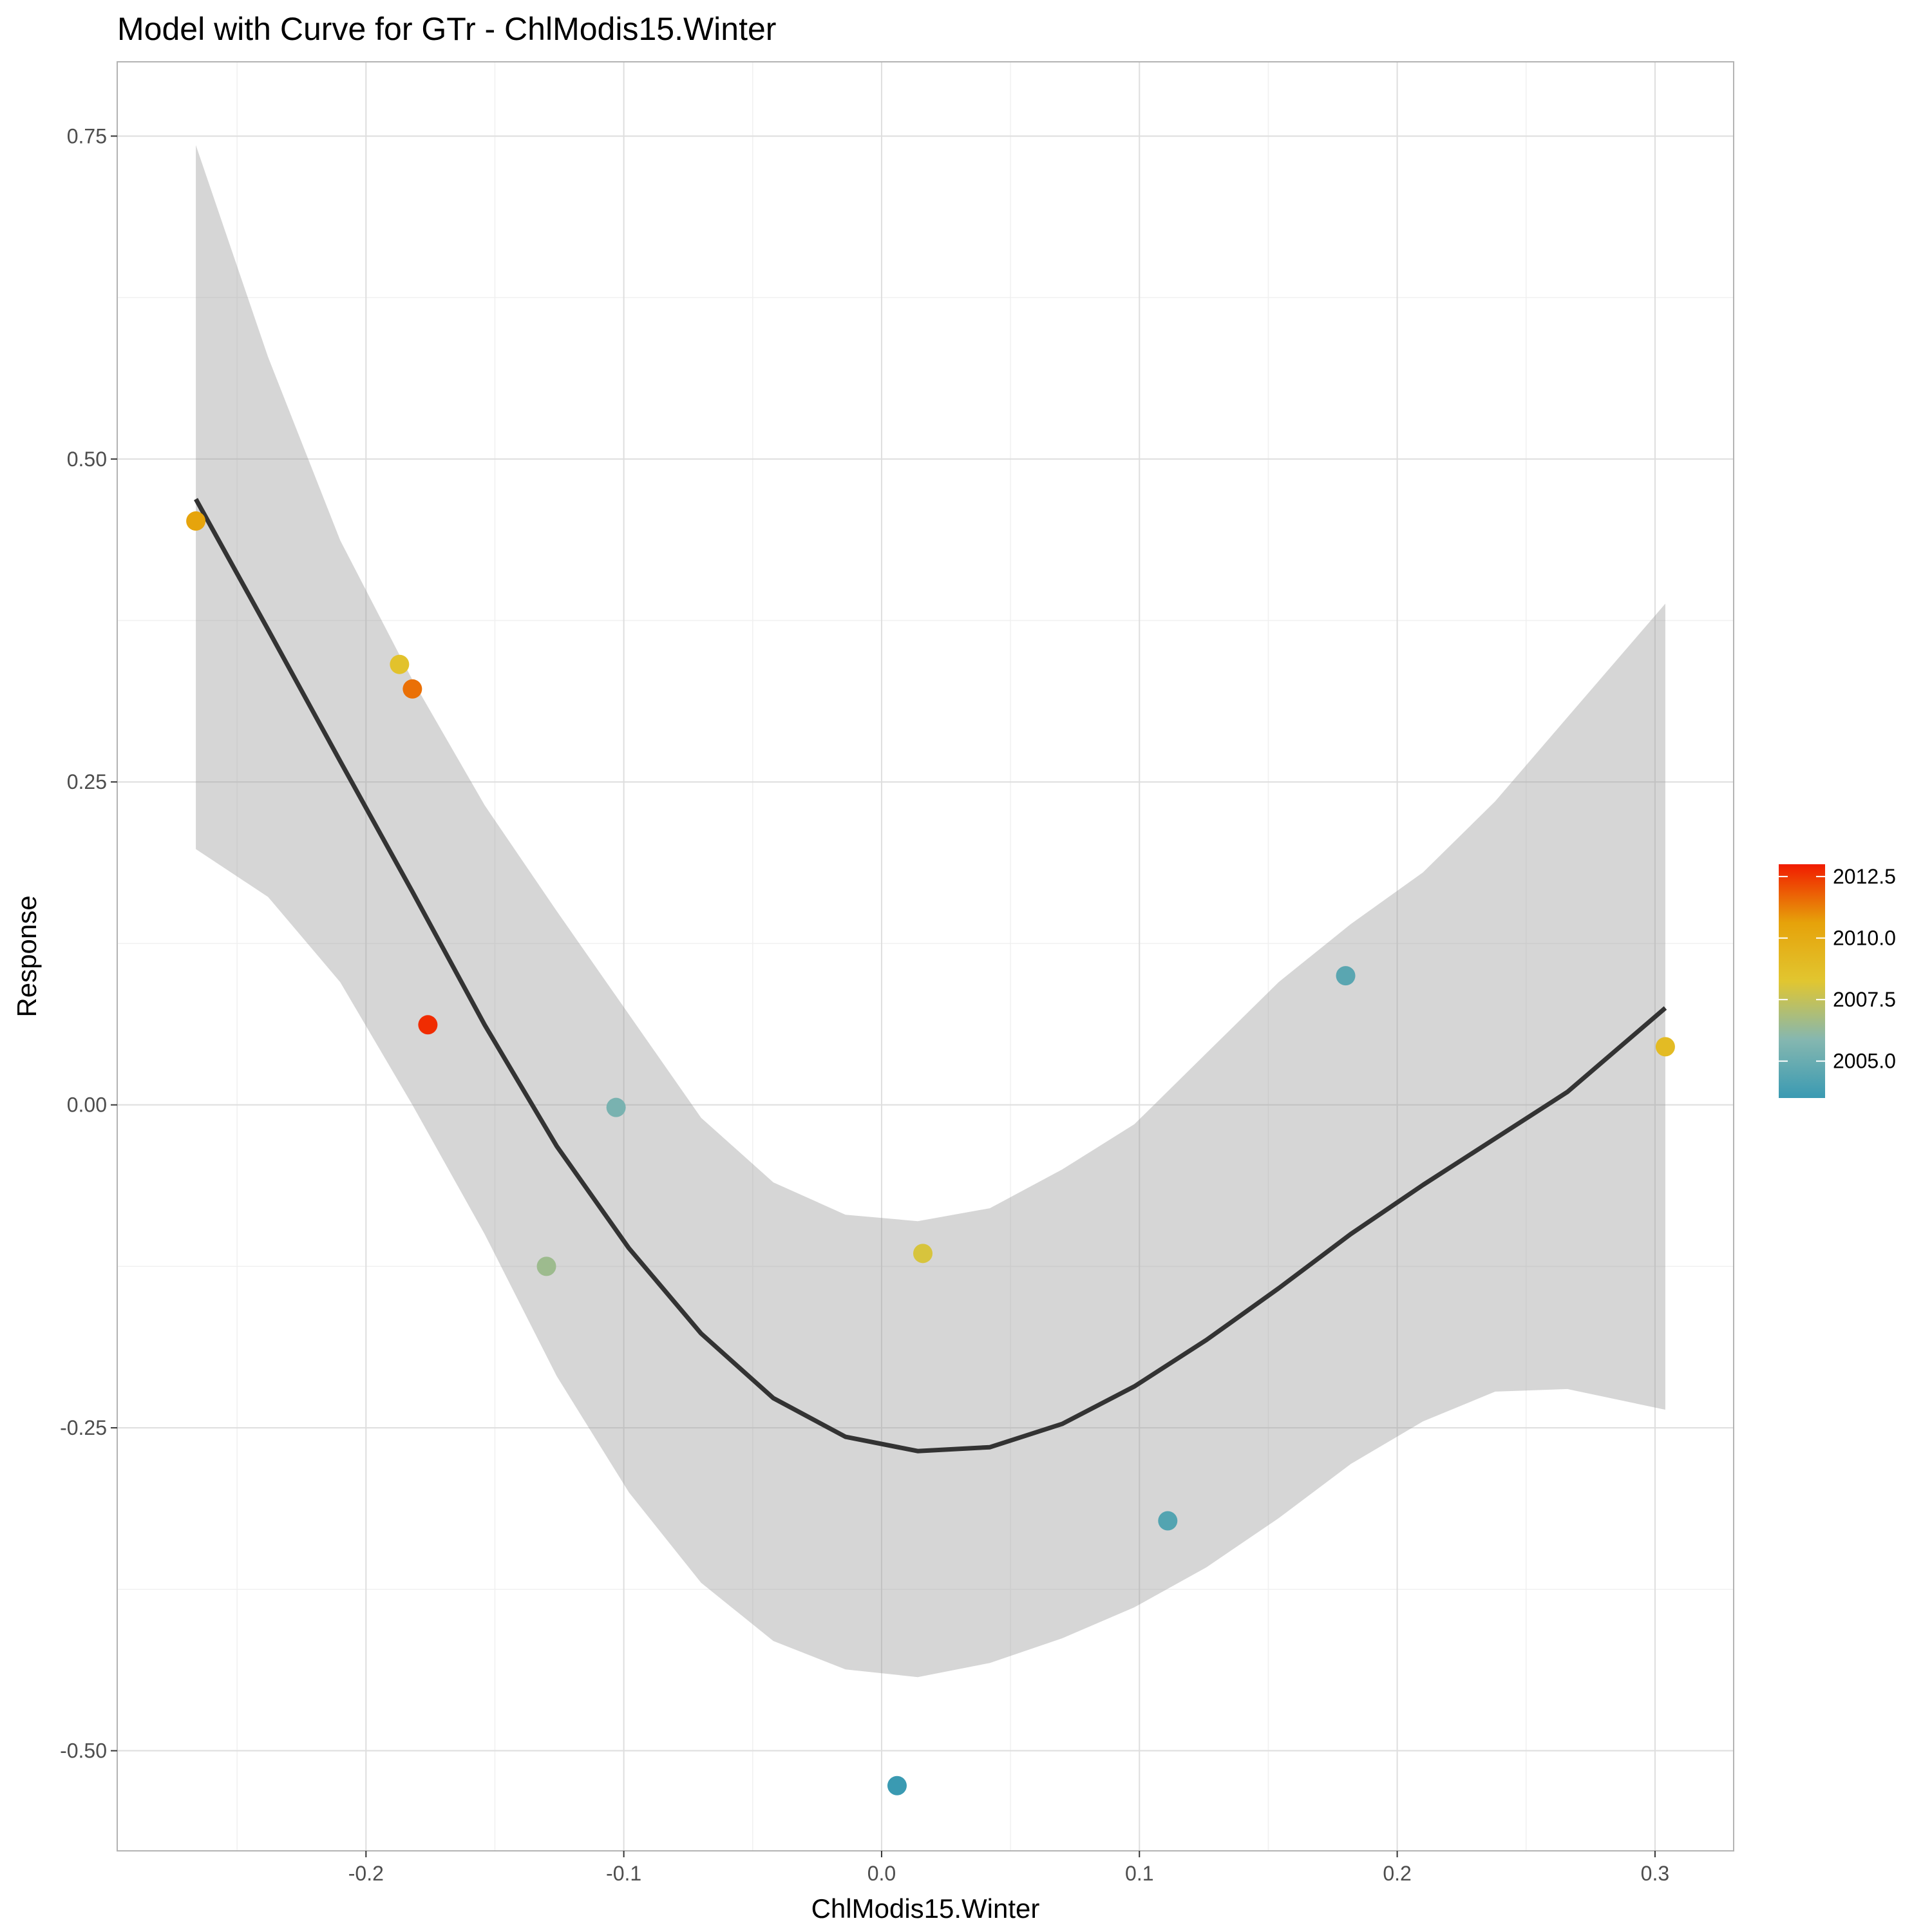 The width and height of the screenshot is (1932, 1932). What do you see at coordinates (366, 1874) in the screenshot?
I see `x-tick-label: -0.2` at bounding box center [366, 1874].